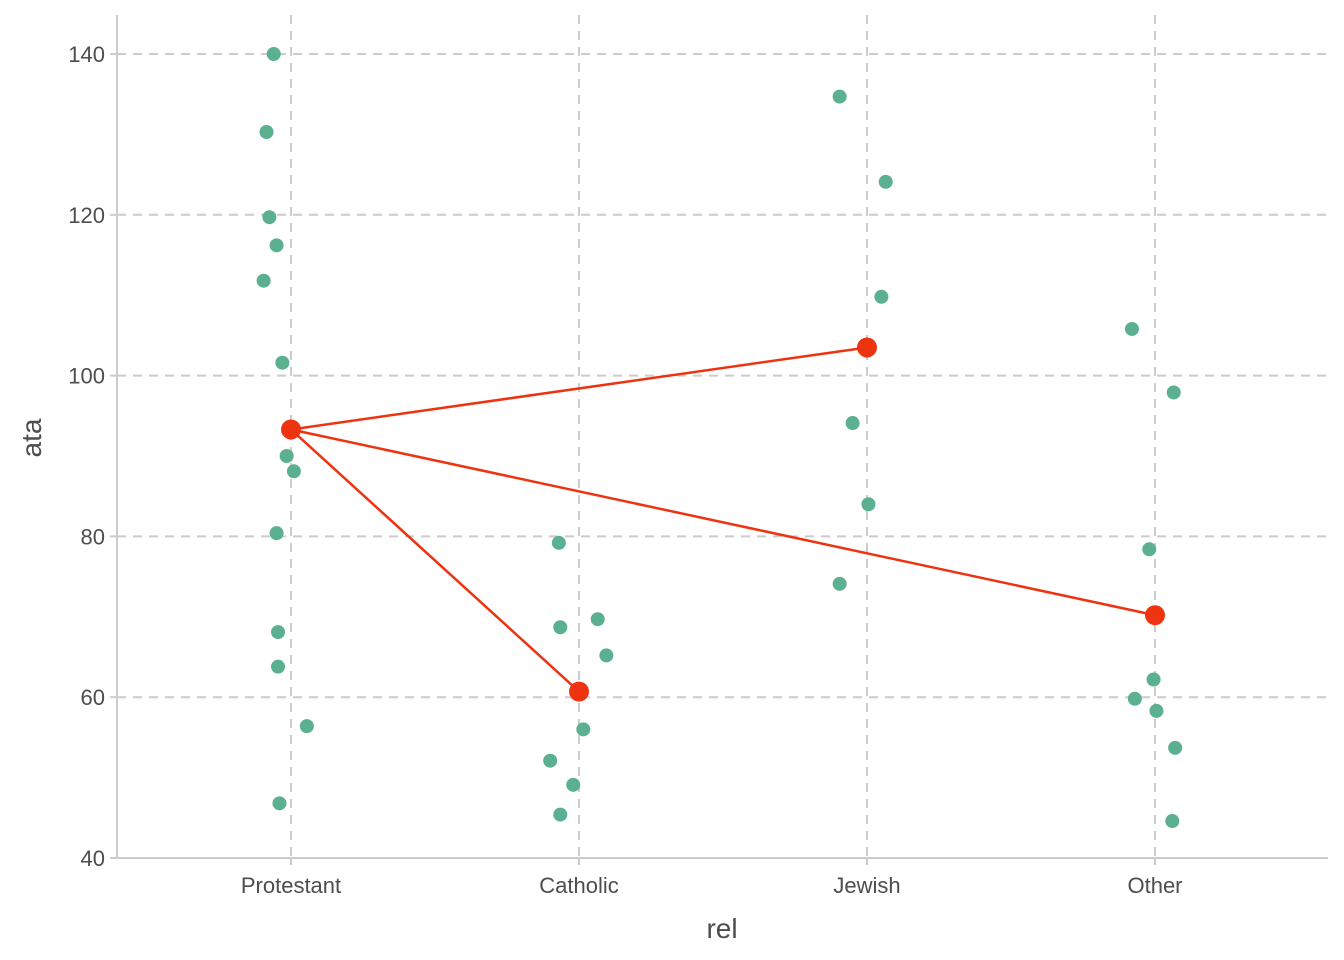  Describe the element at coordinates (86, 215) in the screenshot. I see `y-tick-label: 120` at that location.